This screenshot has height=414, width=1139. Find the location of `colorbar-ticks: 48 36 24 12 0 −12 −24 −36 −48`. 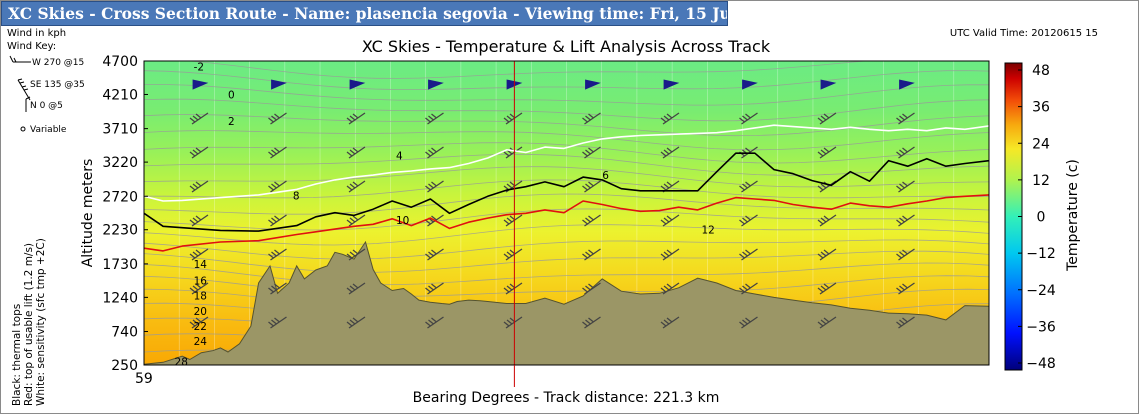

colorbar-ticks: 48 36 24 12 0 −12 −24 −36 −48 is located at coordinates (1037, 217).